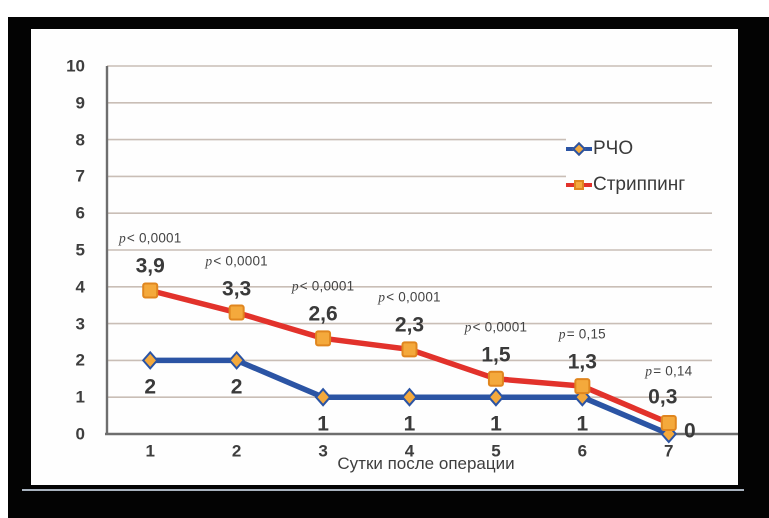 The width and height of the screenshot is (769, 518). I want to click on caption-rule, so click(383, 490).